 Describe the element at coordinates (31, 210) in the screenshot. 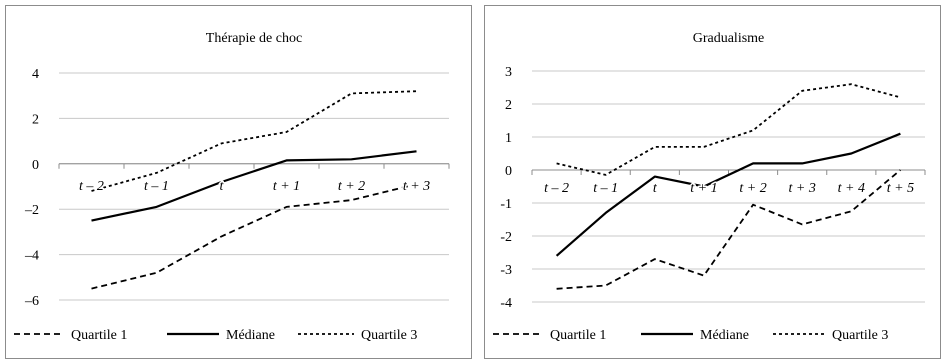

I see `y-tick-label: –2` at that location.